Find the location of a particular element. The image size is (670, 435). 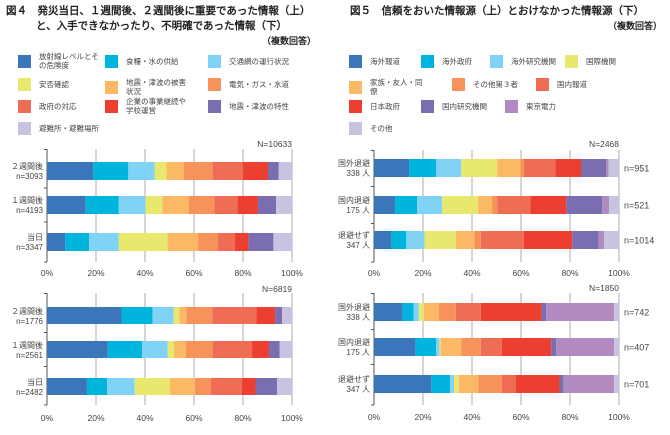

legend-label: その他 is located at coordinates (381, 128).